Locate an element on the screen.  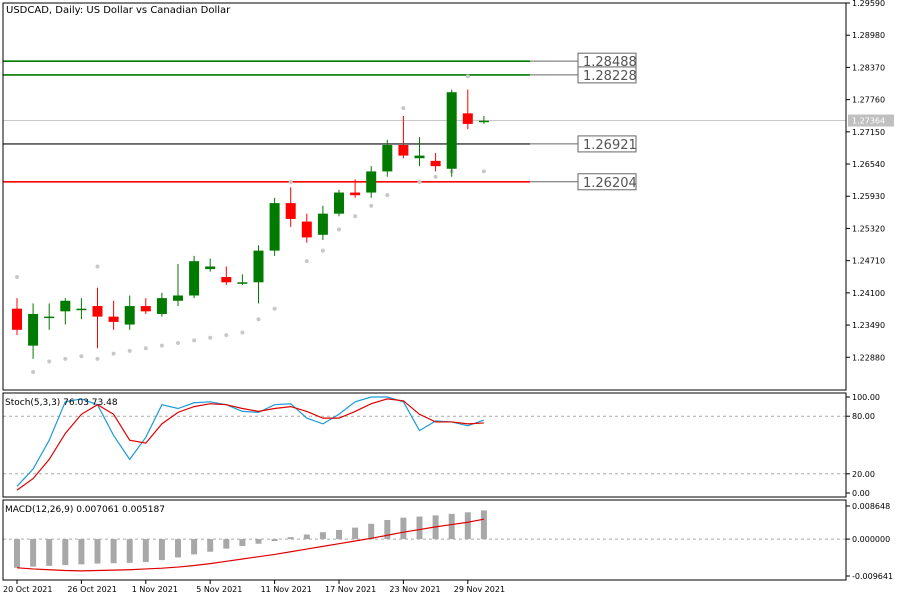
level-label-1: 1.28228 is located at coordinates (610, 76).